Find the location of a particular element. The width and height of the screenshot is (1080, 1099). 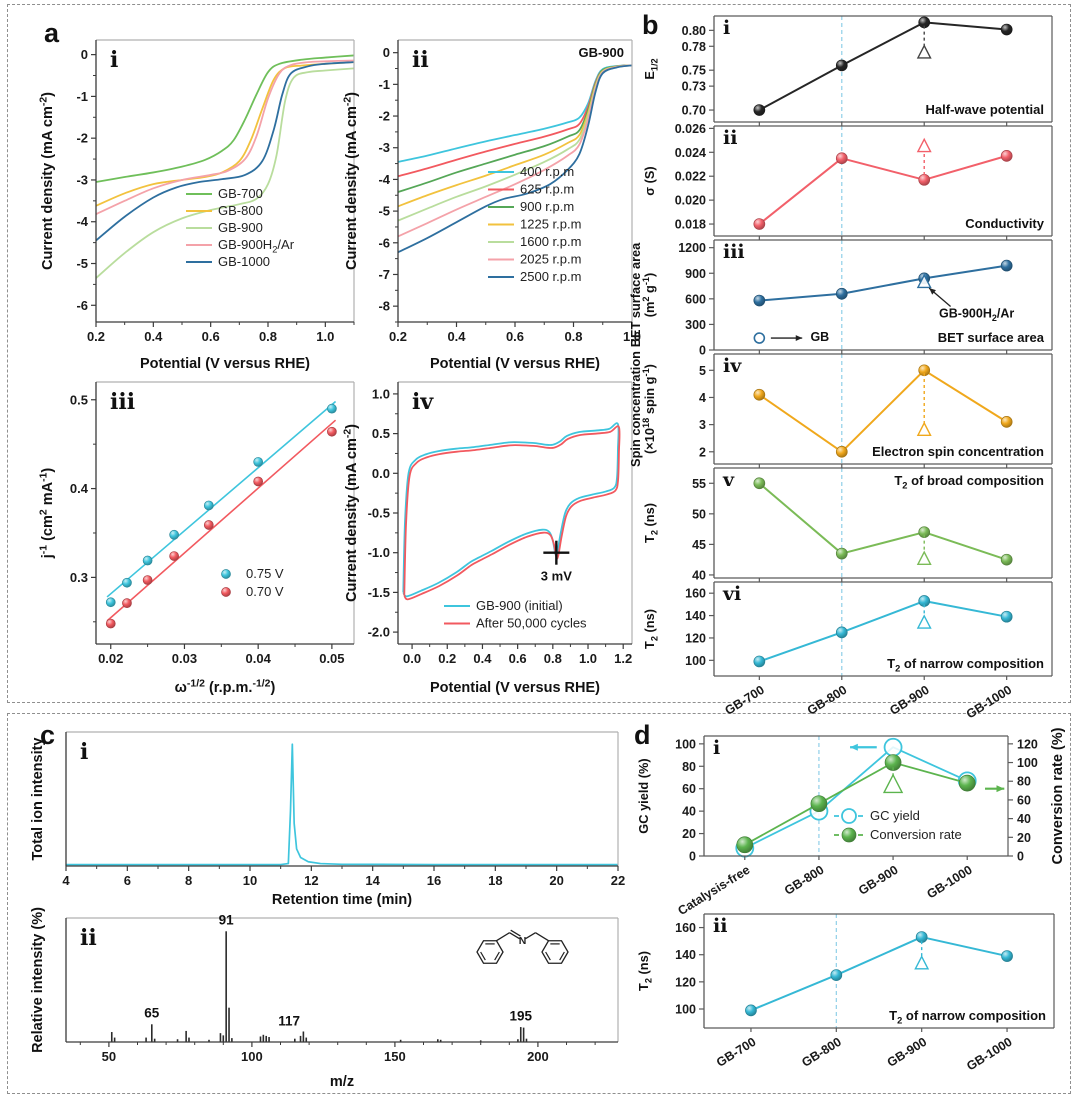

svg-text: 0.0 is located at coordinates (412, 658).